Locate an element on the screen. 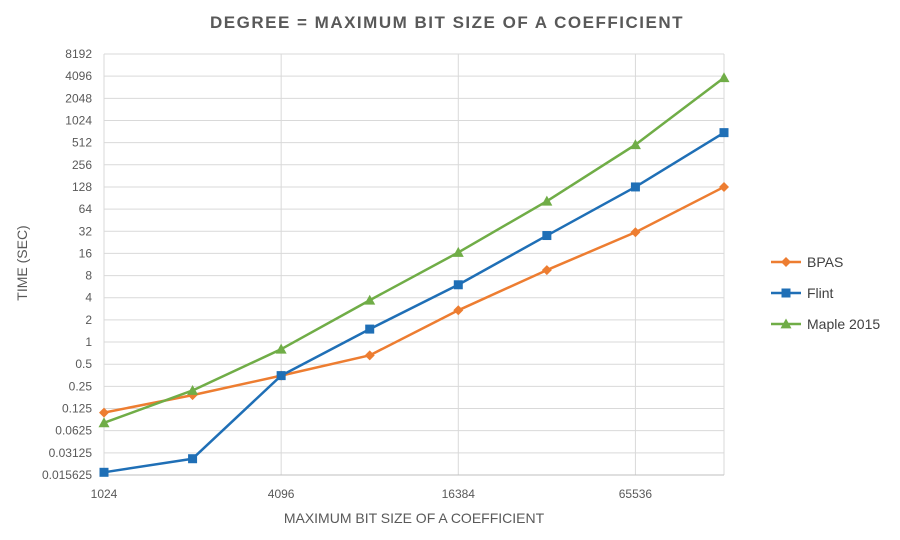 The width and height of the screenshot is (900, 540). legend-label: Maple 2015 is located at coordinates (843, 324).